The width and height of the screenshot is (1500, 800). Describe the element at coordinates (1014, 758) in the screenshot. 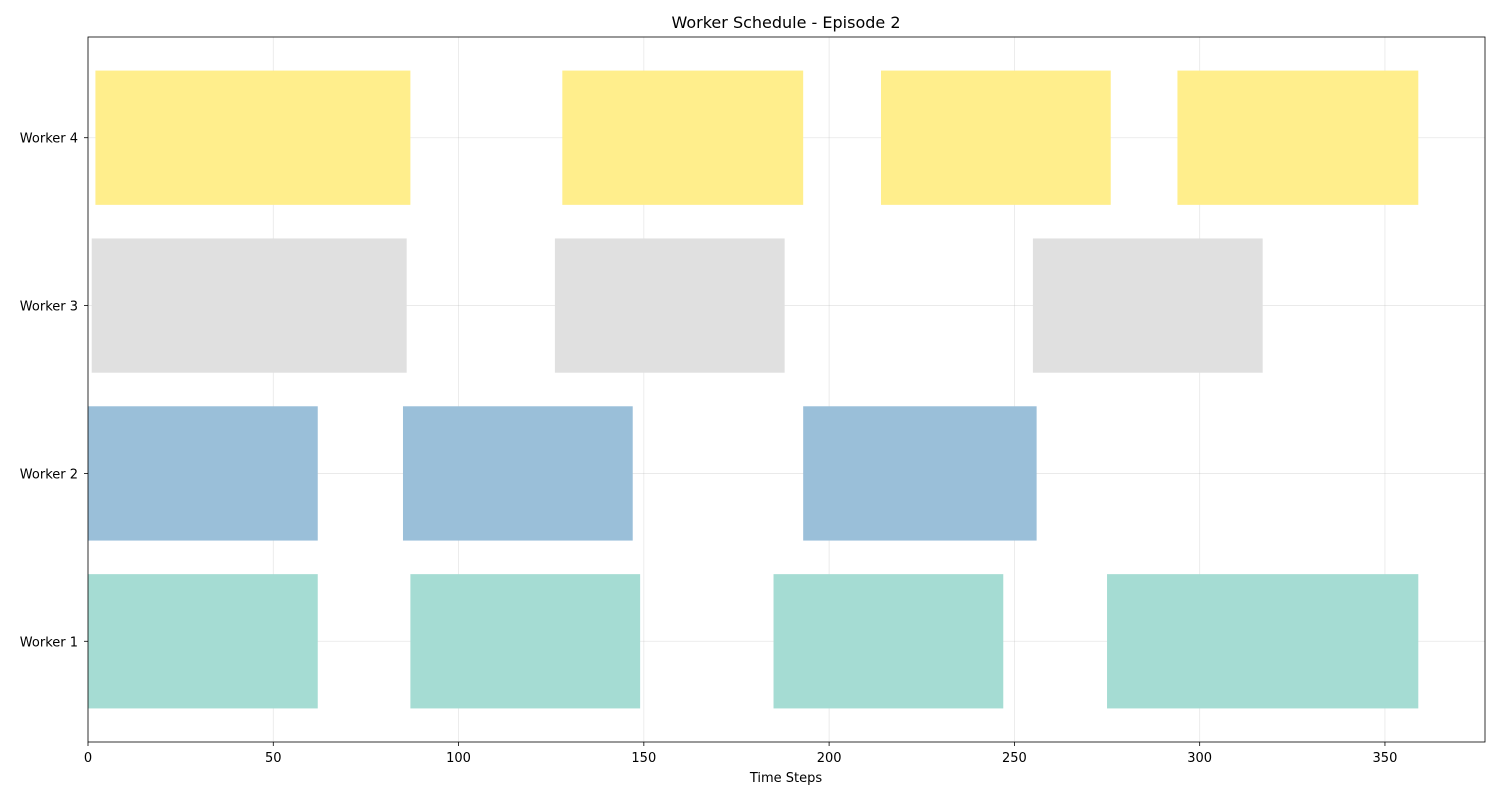

I see `x-tick-label: 250` at that location.